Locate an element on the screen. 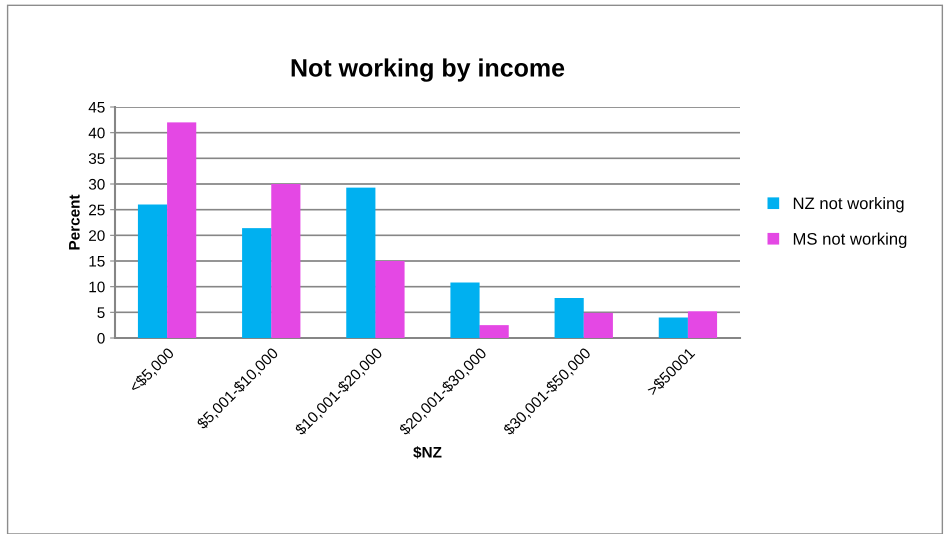  legend-label: NZ not working is located at coordinates (849, 204).